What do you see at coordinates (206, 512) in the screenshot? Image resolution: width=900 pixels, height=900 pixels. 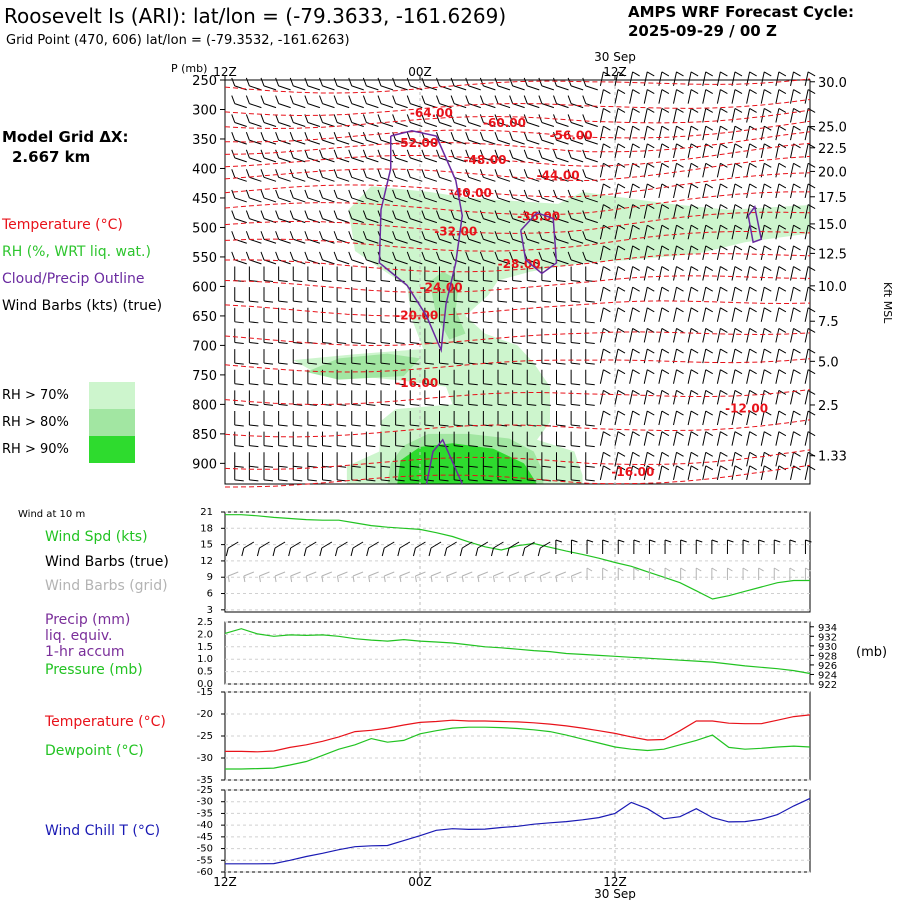 I see `wind-panel-ytick-label-0: 21` at bounding box center [206, 512].